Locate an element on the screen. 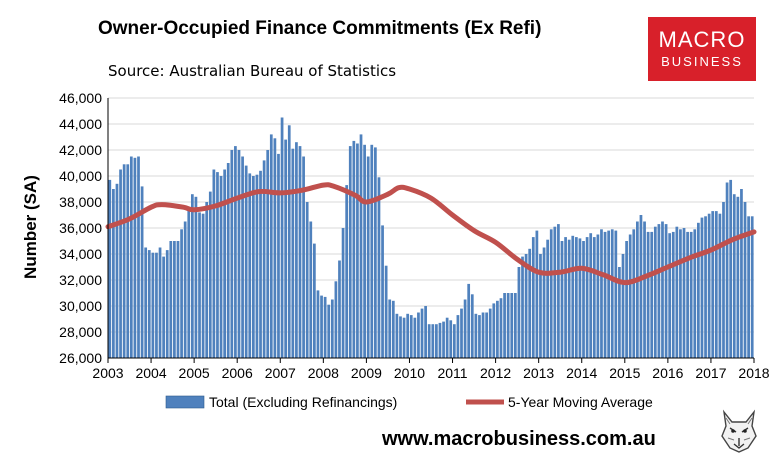 This screenshot has height=472, width=780. y-axis-label: Number (SA) is located at coordinates (30, 227).